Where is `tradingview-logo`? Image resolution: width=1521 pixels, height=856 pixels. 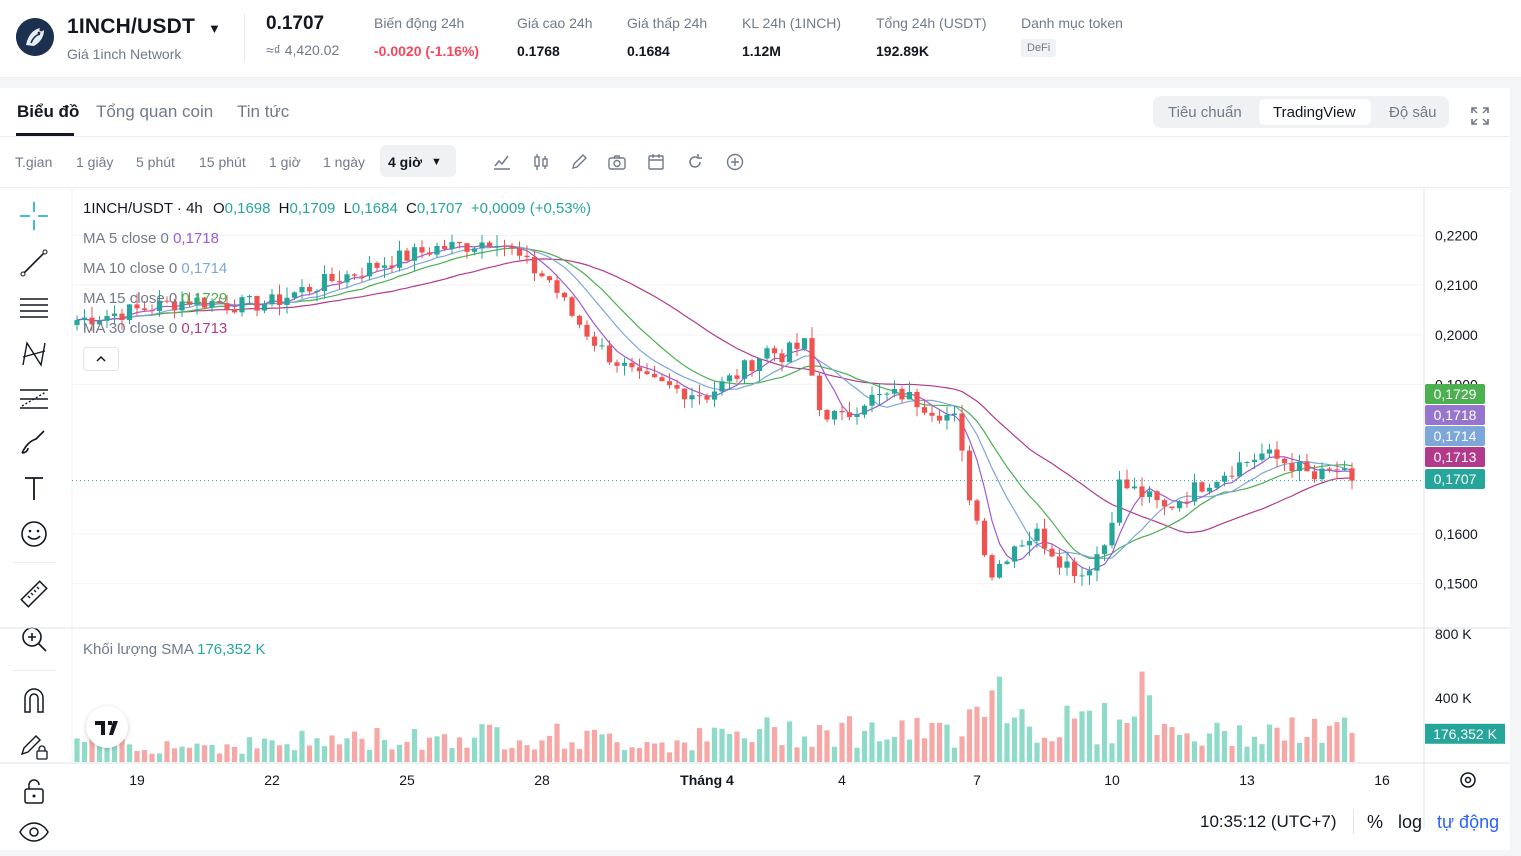 tradingview-logo is located at coordinates (107, 727).